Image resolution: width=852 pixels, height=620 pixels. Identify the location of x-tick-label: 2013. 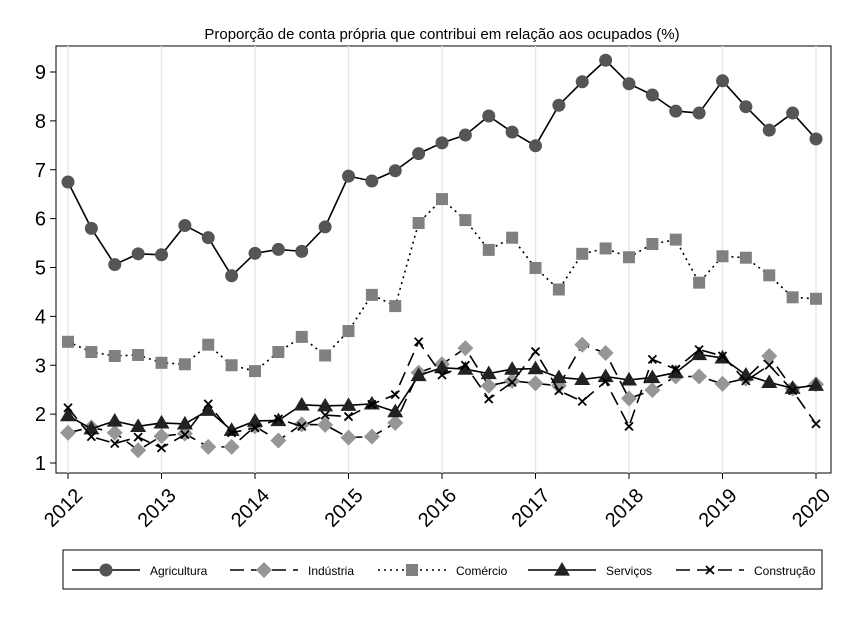
(157, 508).